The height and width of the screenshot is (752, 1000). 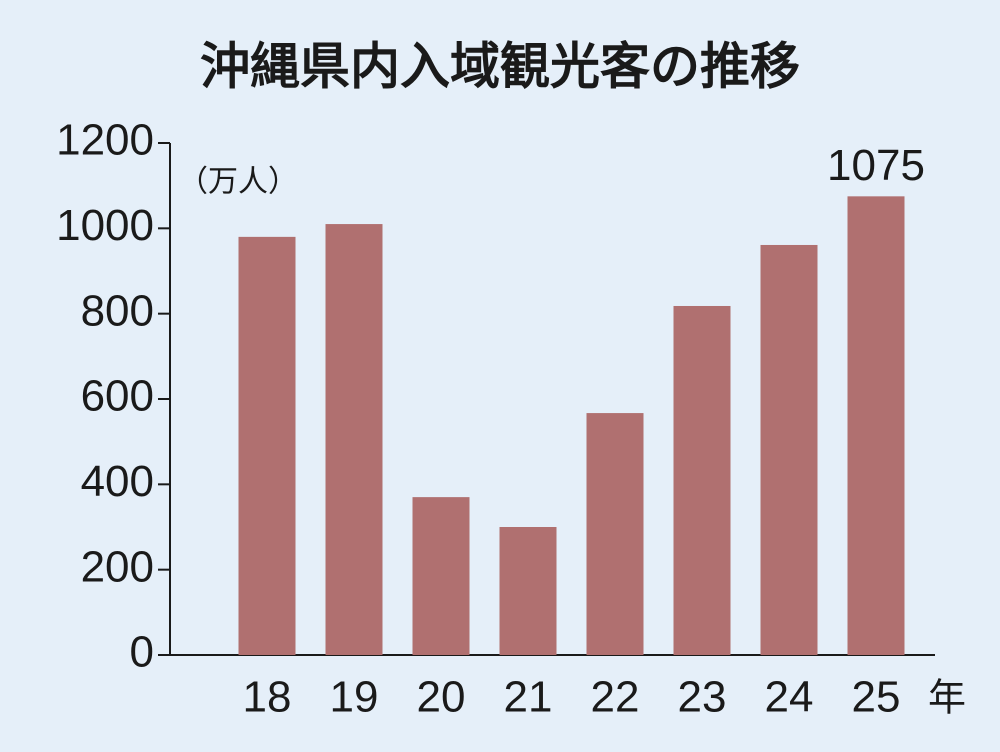 What do you see at coordinates (105, 225) in the screenshot?
I see `y-tick-label: 1000` at bounding box center [105, 225].